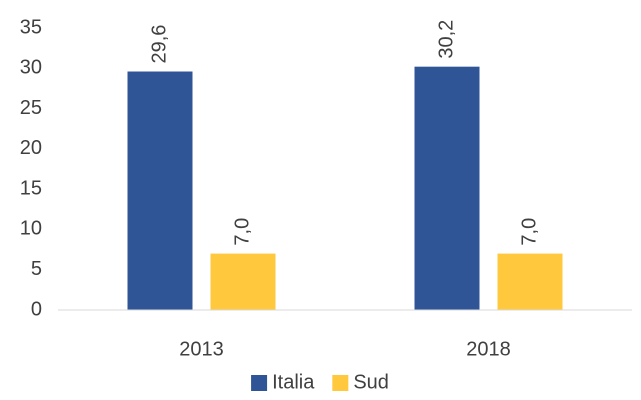 The height and width of the screenshot is (400, 641). What do you see at coordinates (31, 188) in the screenshot?
I see `y-tick-label: 15` at bounding box center [31, 188].